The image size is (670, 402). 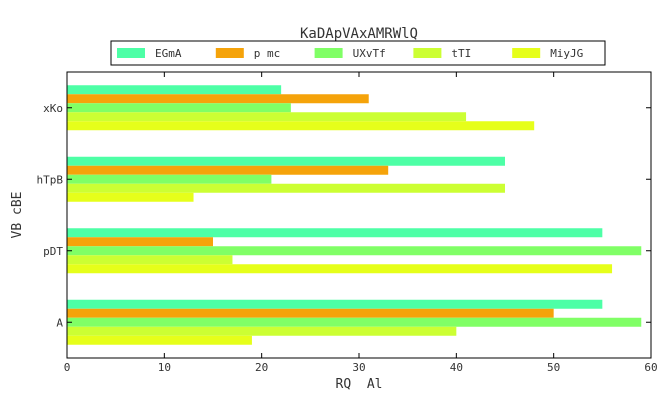 What do you see at coordinates (369, 53) in the screenshot?
I see `legend-label-UXvTf: UXvTf` at bounding box center [369, 53].